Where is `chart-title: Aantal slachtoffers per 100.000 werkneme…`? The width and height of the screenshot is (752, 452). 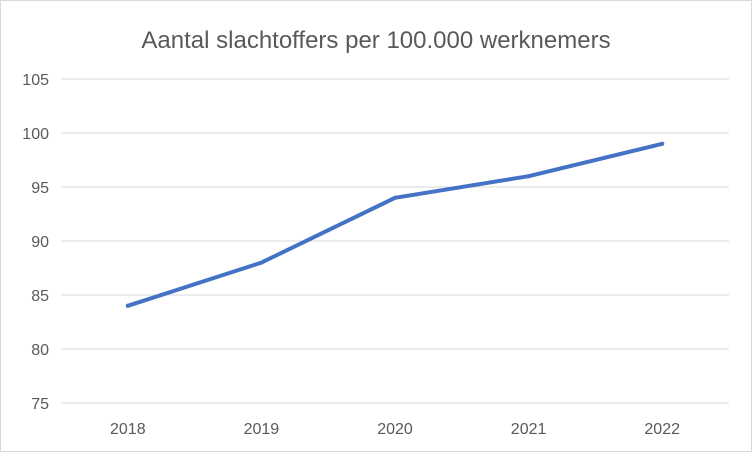 chart-title: Aantal slachtoffers per 100.000 werkneme… is located at coordinates (375, 40).